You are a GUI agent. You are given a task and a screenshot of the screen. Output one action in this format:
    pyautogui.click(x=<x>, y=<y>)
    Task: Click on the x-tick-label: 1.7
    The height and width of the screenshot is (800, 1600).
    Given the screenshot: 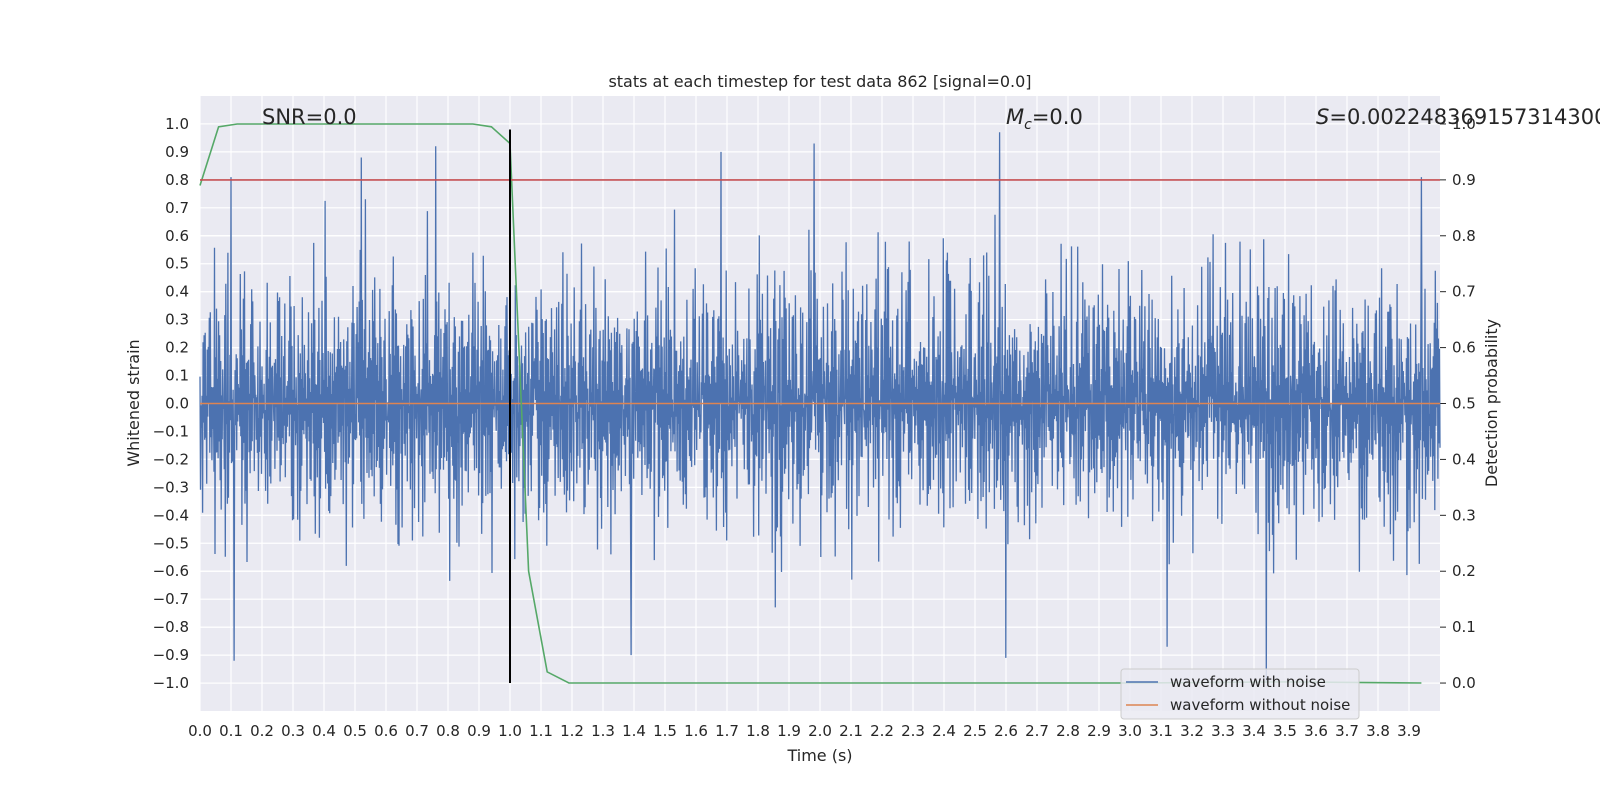 What is the action you would take?
    pyautogui.click(x=727, y=731)
    